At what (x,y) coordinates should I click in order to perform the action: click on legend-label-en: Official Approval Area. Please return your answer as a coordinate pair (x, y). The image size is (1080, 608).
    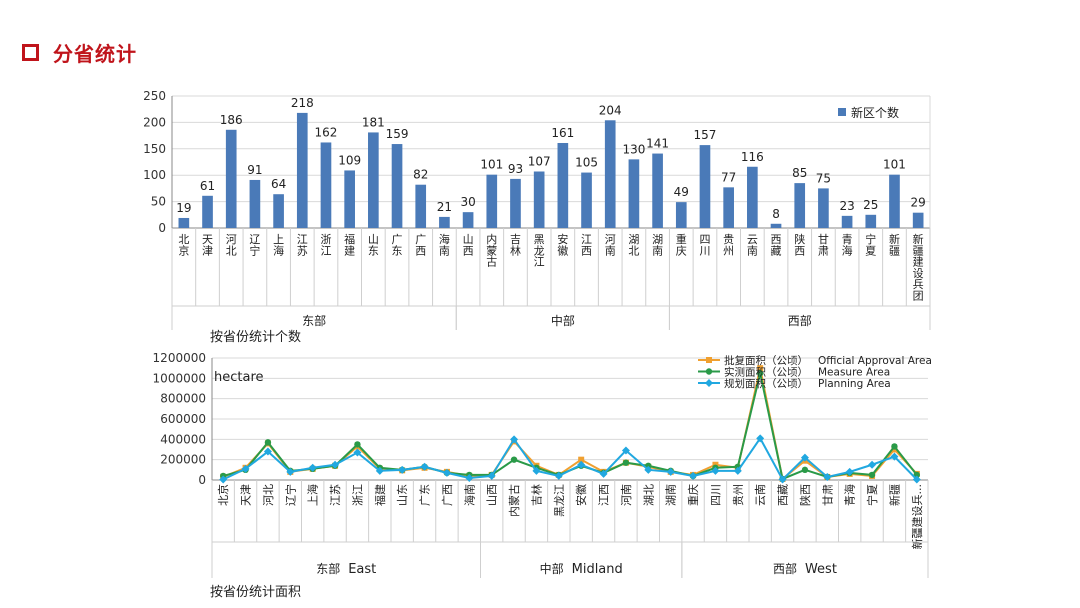
    Looking at the image, I should click on (875, 361).